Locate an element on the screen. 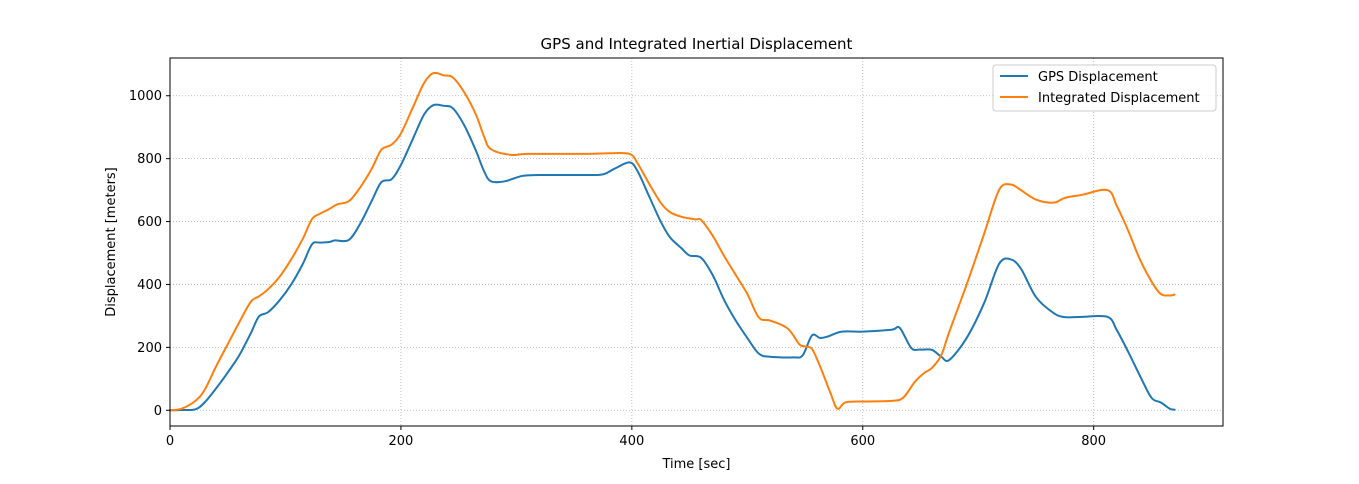 This screenshot has width=1359, height=484. y-tick-label: 800 is located at coordinates (149, 159).